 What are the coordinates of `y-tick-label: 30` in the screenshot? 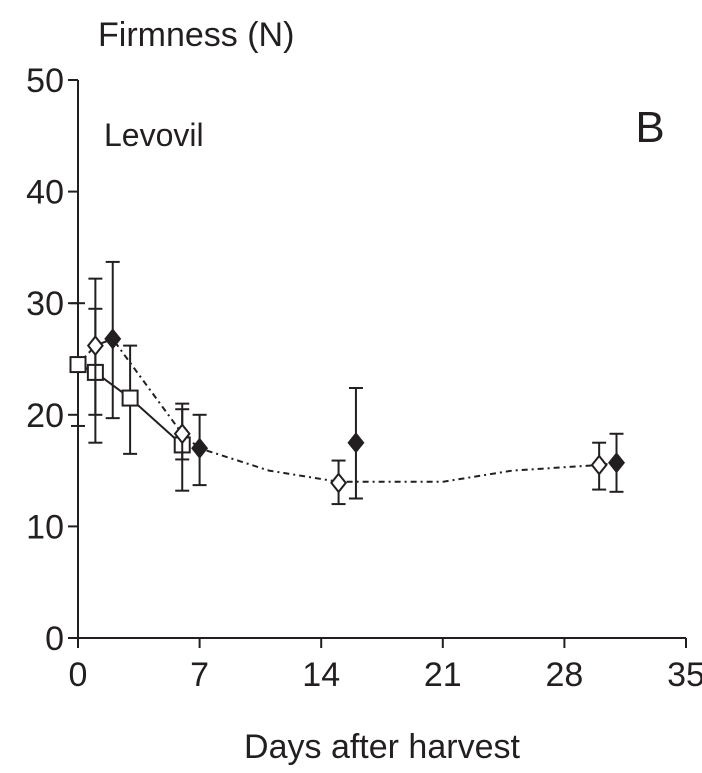 It's located at (45, 304).